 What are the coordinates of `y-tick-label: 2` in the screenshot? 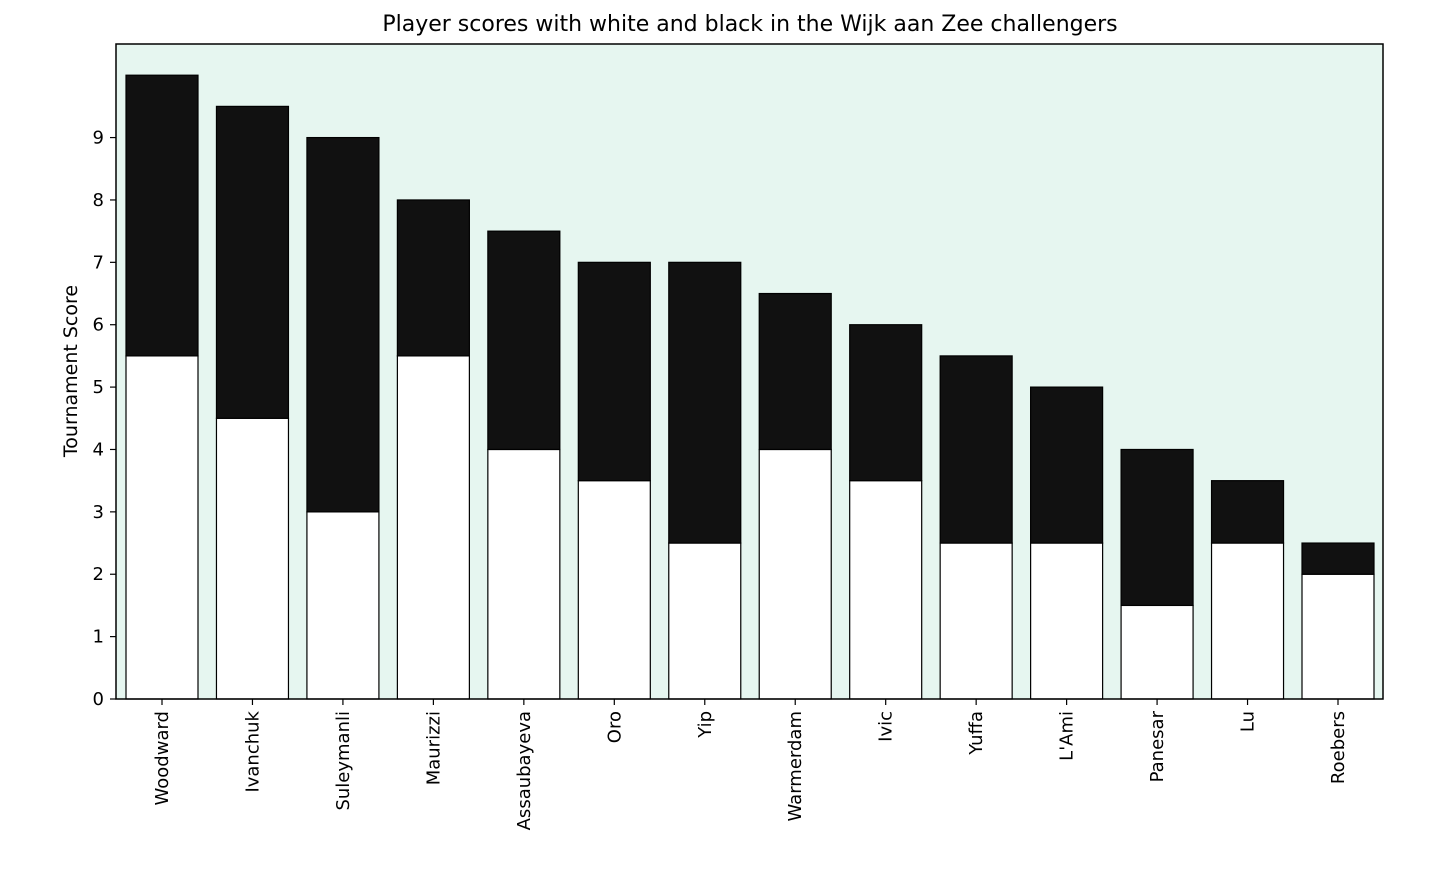 It's located at (98, 574).